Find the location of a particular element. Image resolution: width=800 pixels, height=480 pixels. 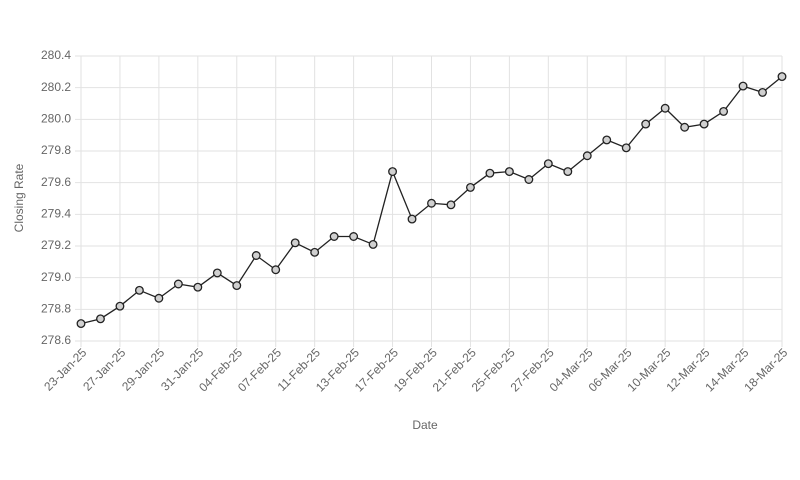

x-axis-title: Date is located at coordinates (425, 425).